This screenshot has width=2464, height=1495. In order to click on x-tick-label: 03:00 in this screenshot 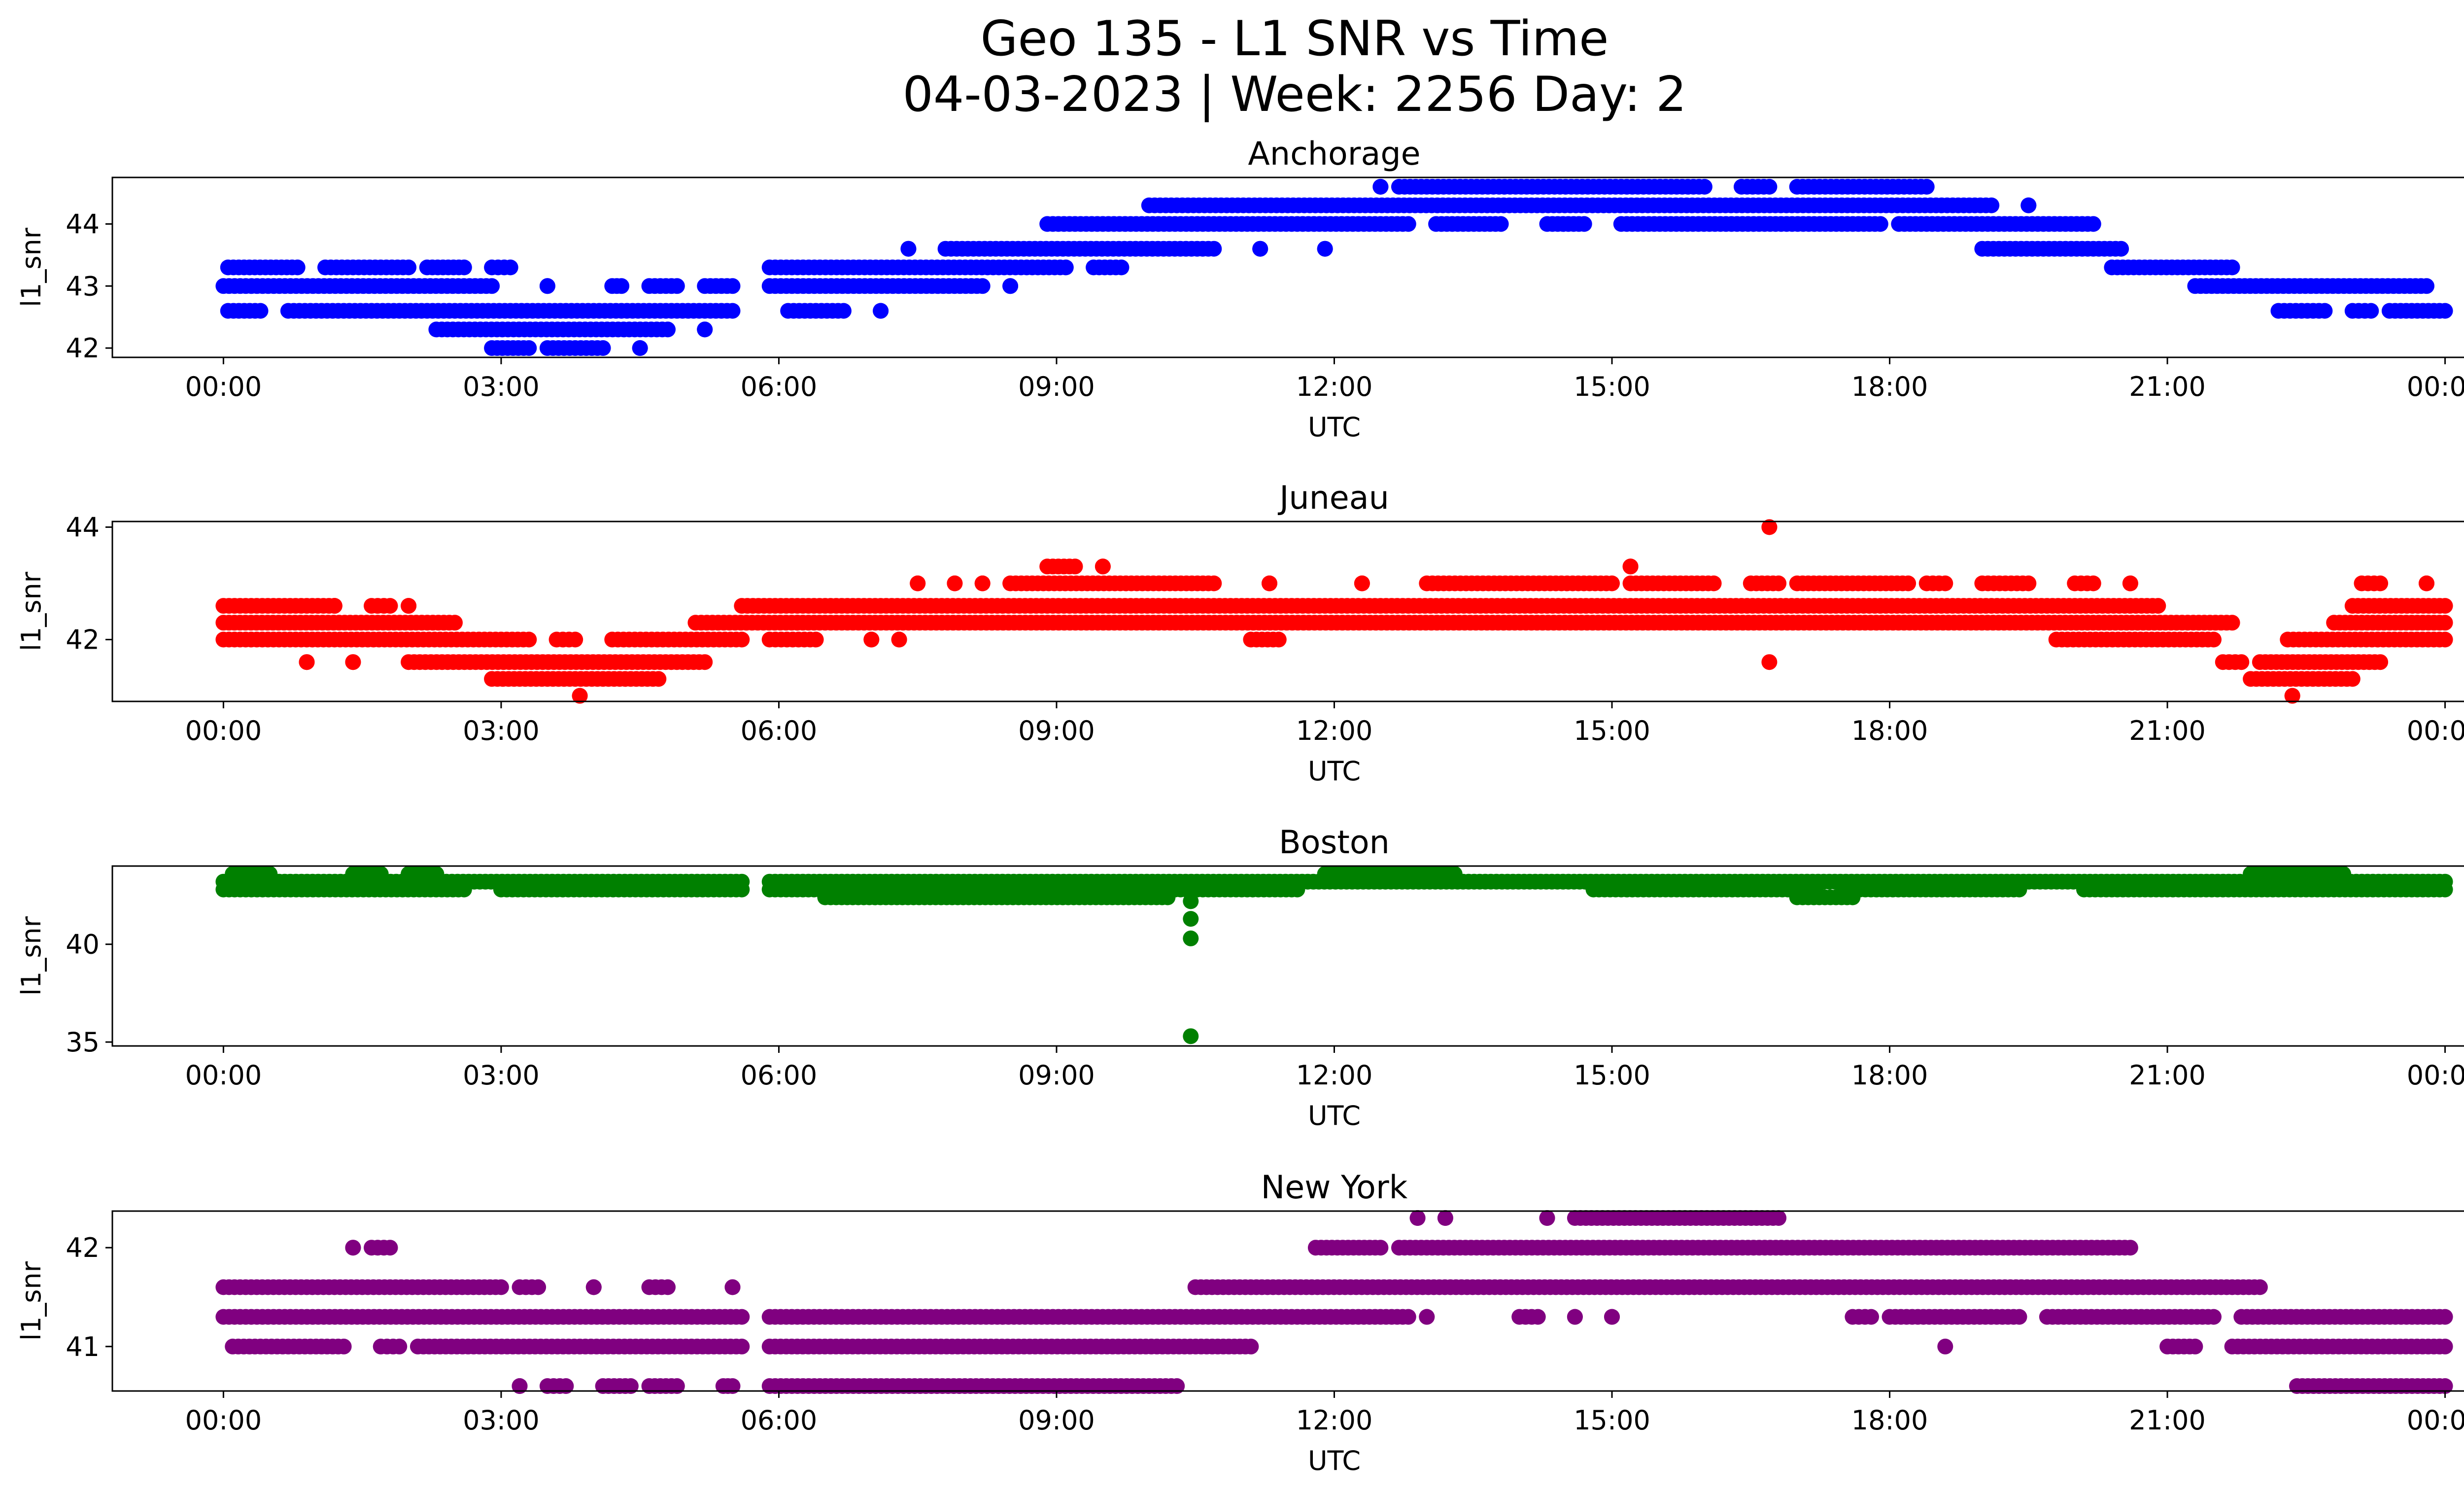, I will do `click(501, 1420)`.